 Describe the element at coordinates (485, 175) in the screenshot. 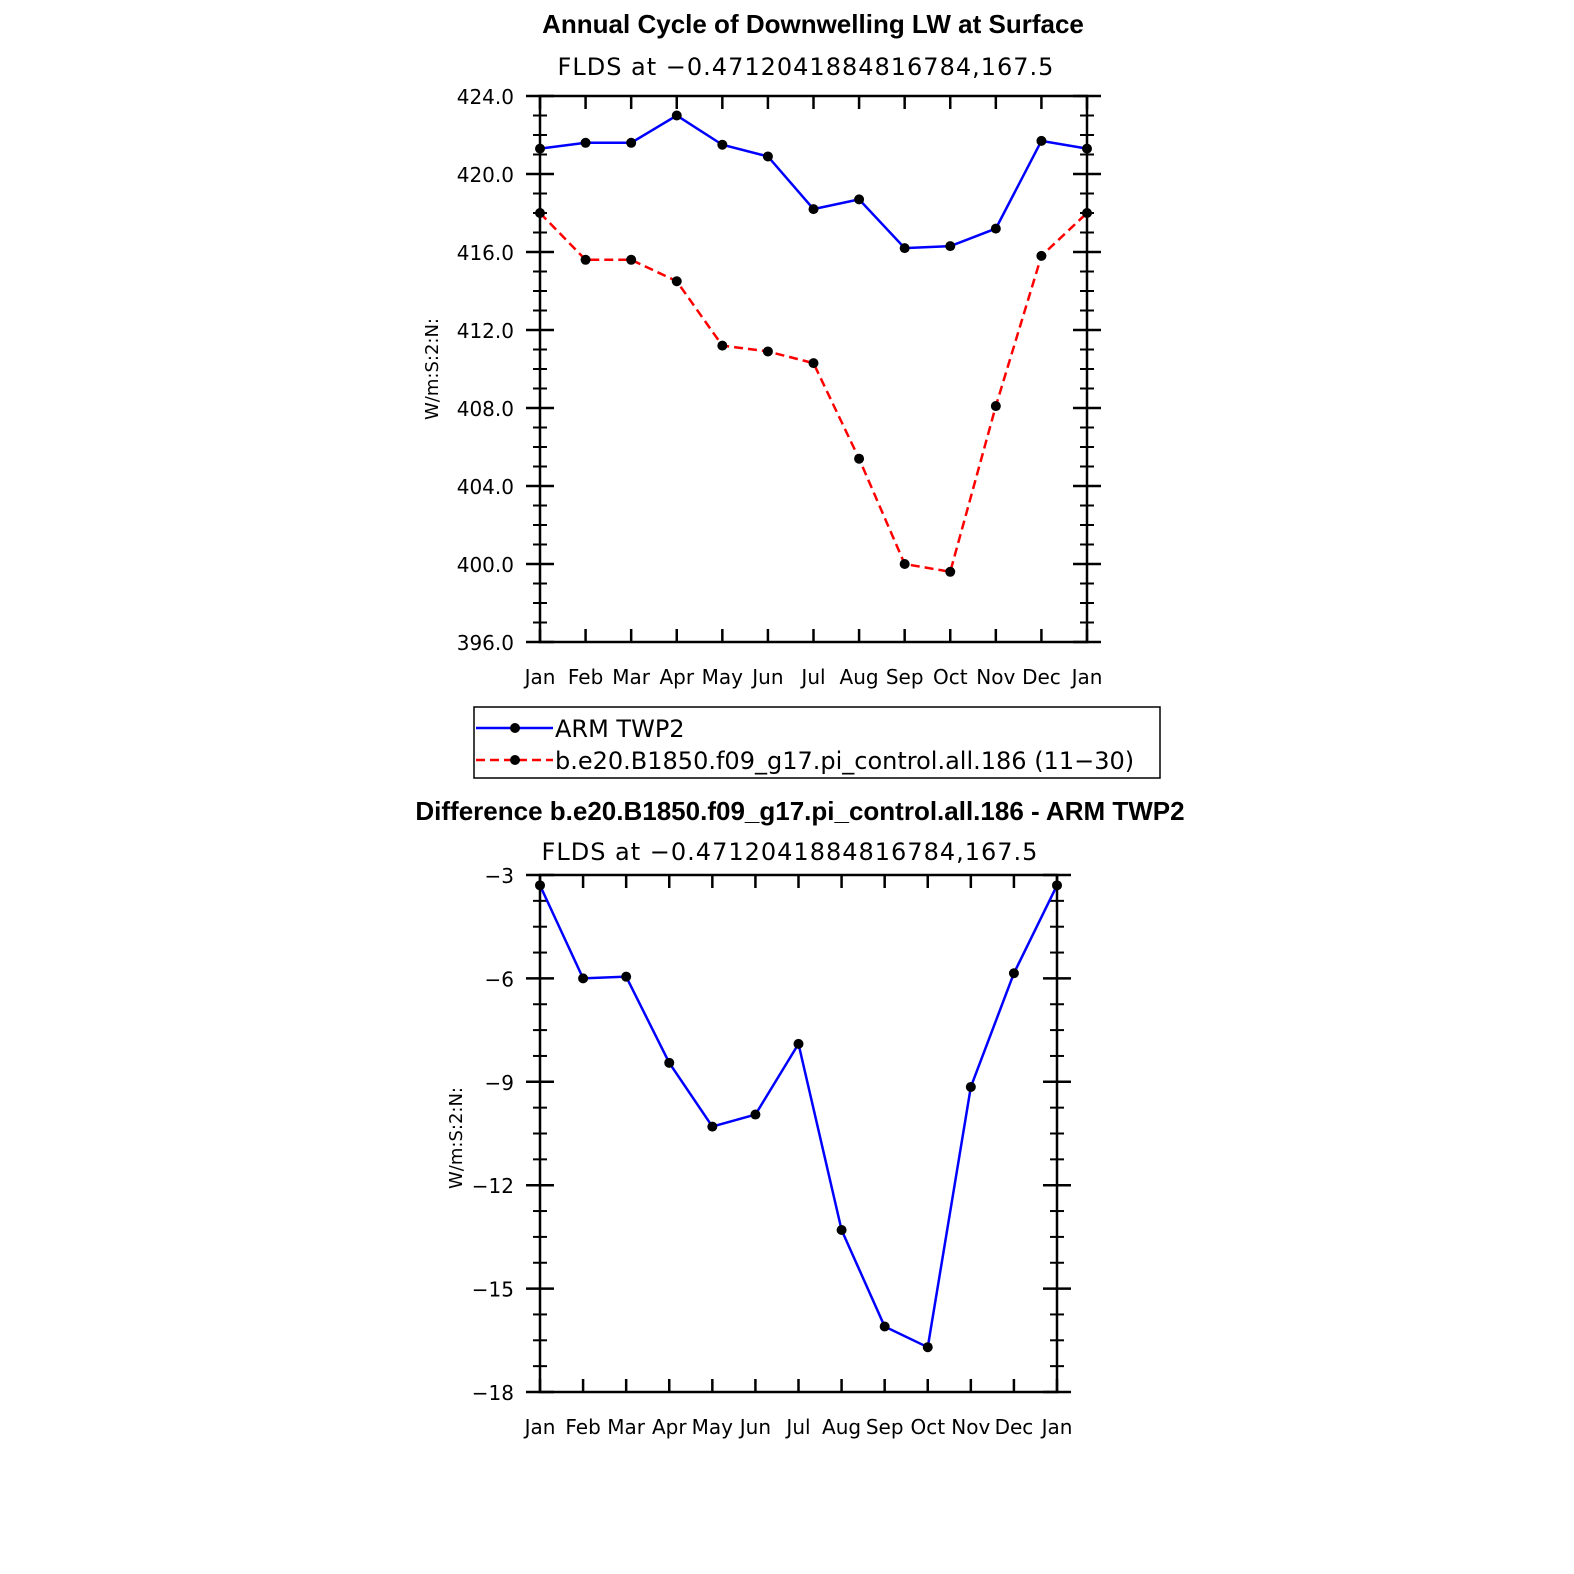

I see `top-ytick-label: 420.0` at that location.